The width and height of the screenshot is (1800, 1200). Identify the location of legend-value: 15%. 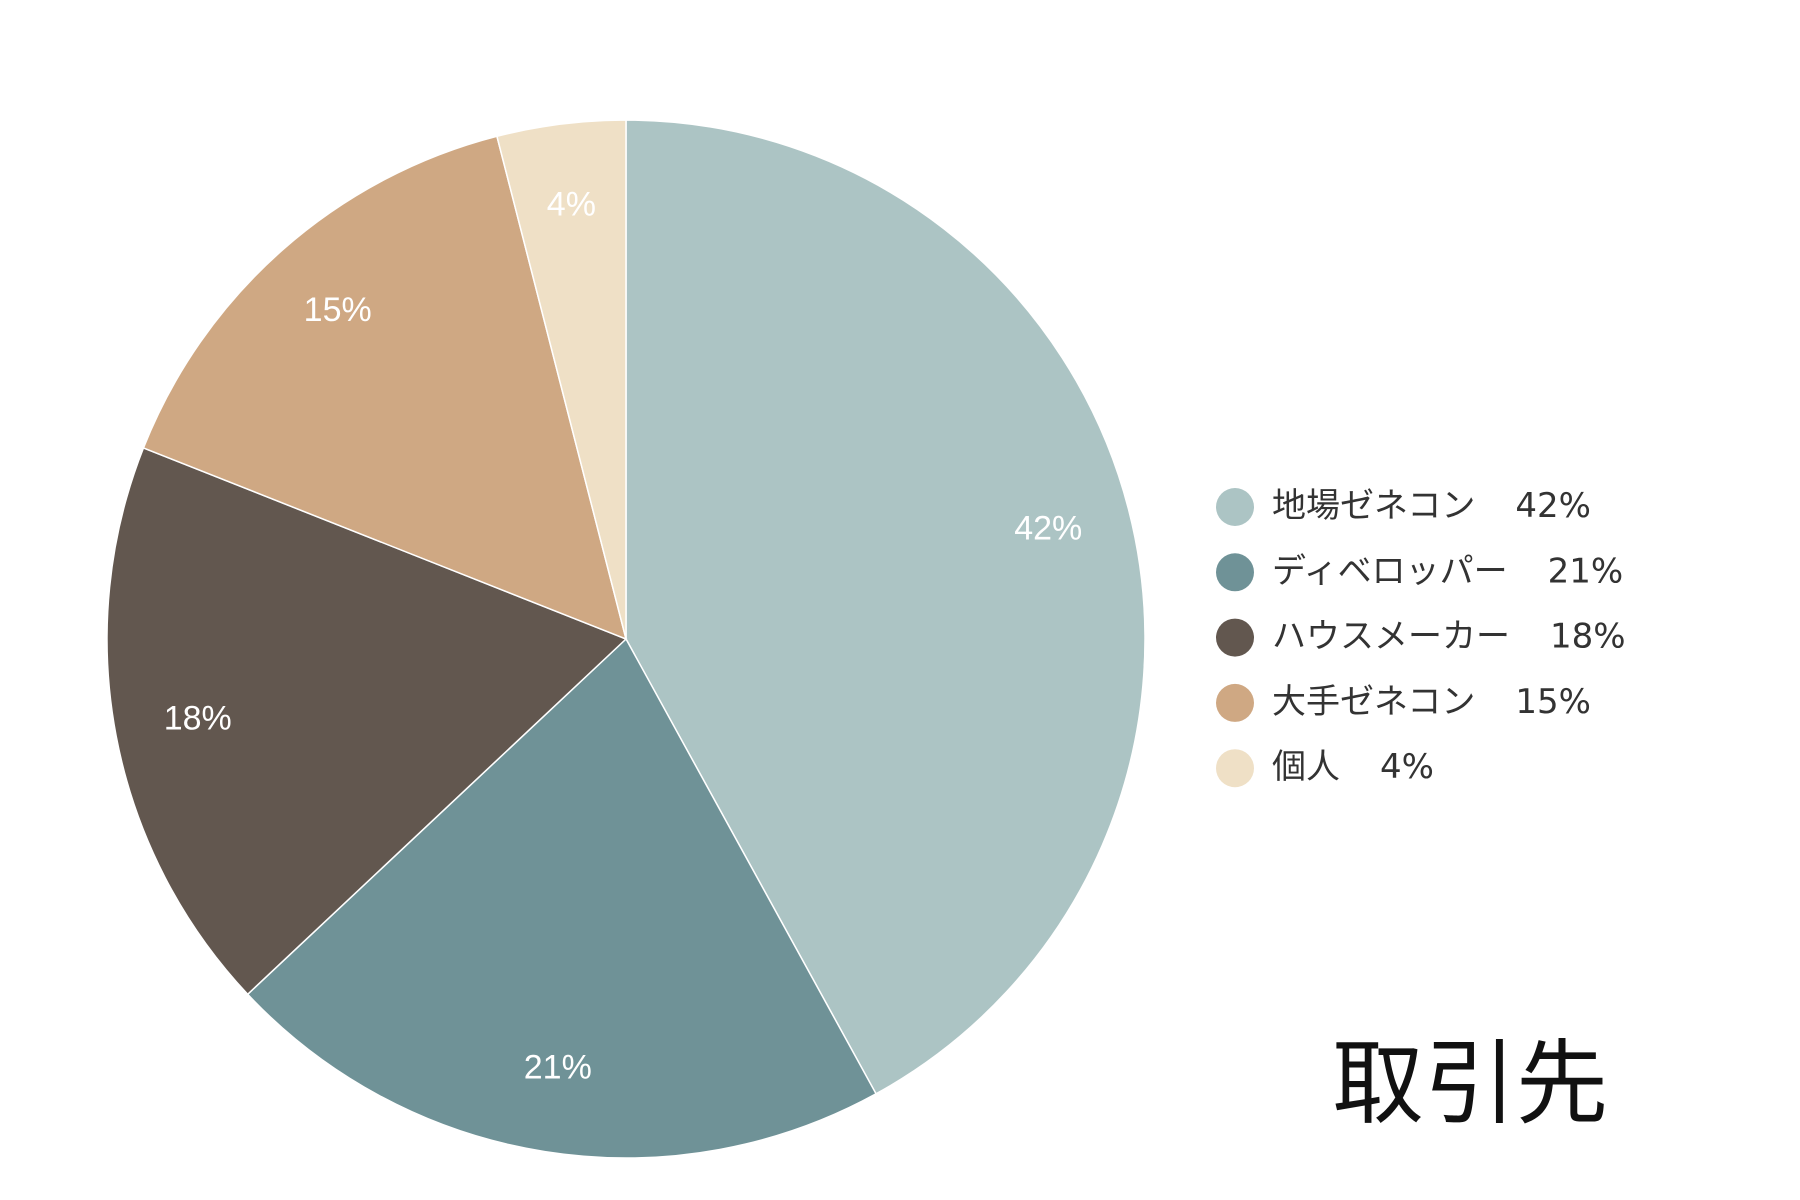
(1553, 701).